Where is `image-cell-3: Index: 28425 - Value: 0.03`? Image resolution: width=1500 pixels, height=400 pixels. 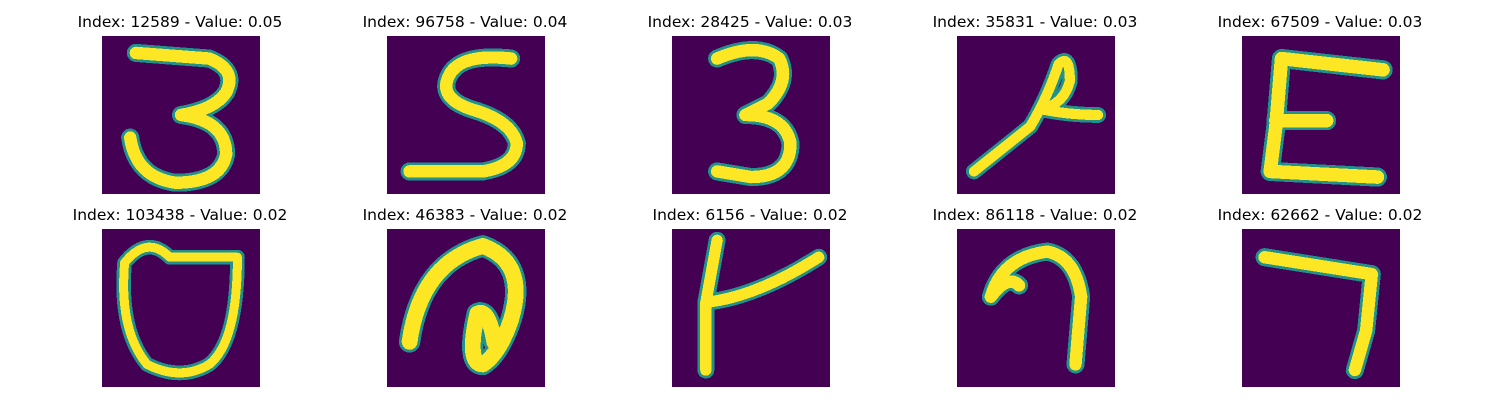 image-cell-3: Index: 28425 - Value: 0.03 is located at coordinates (750, 103).